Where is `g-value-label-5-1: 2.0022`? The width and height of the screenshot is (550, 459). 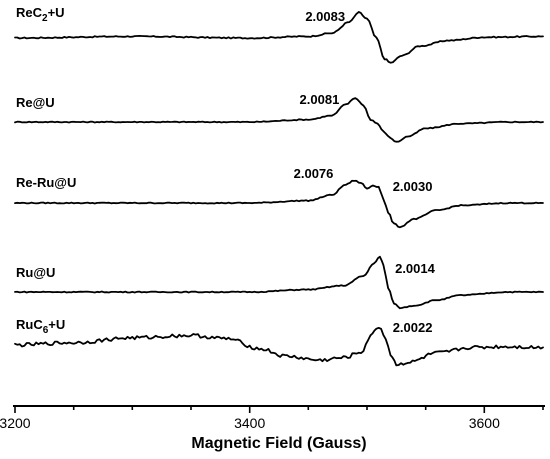
g-value-label-5-1: 2.0022 is located at coordinates (413, 327).